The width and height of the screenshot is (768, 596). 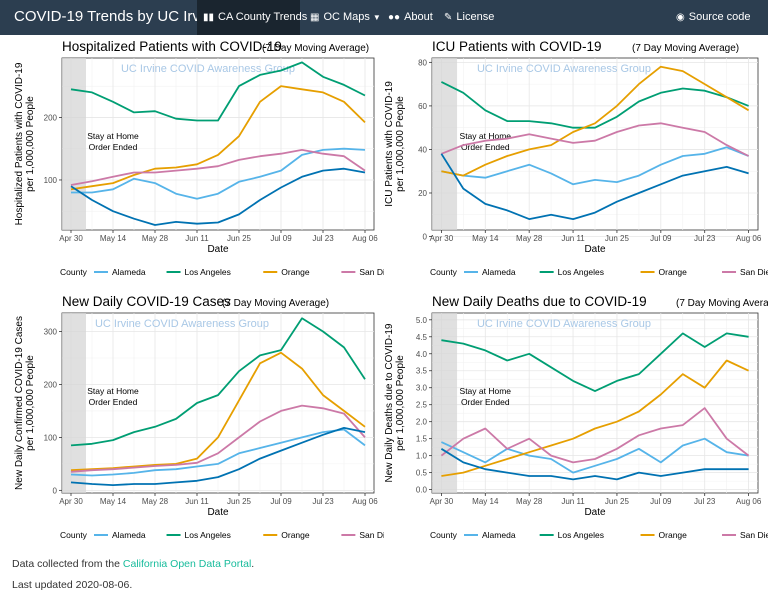 I want to click on y-tick-label: 1.5, so click(x=422, y=439).